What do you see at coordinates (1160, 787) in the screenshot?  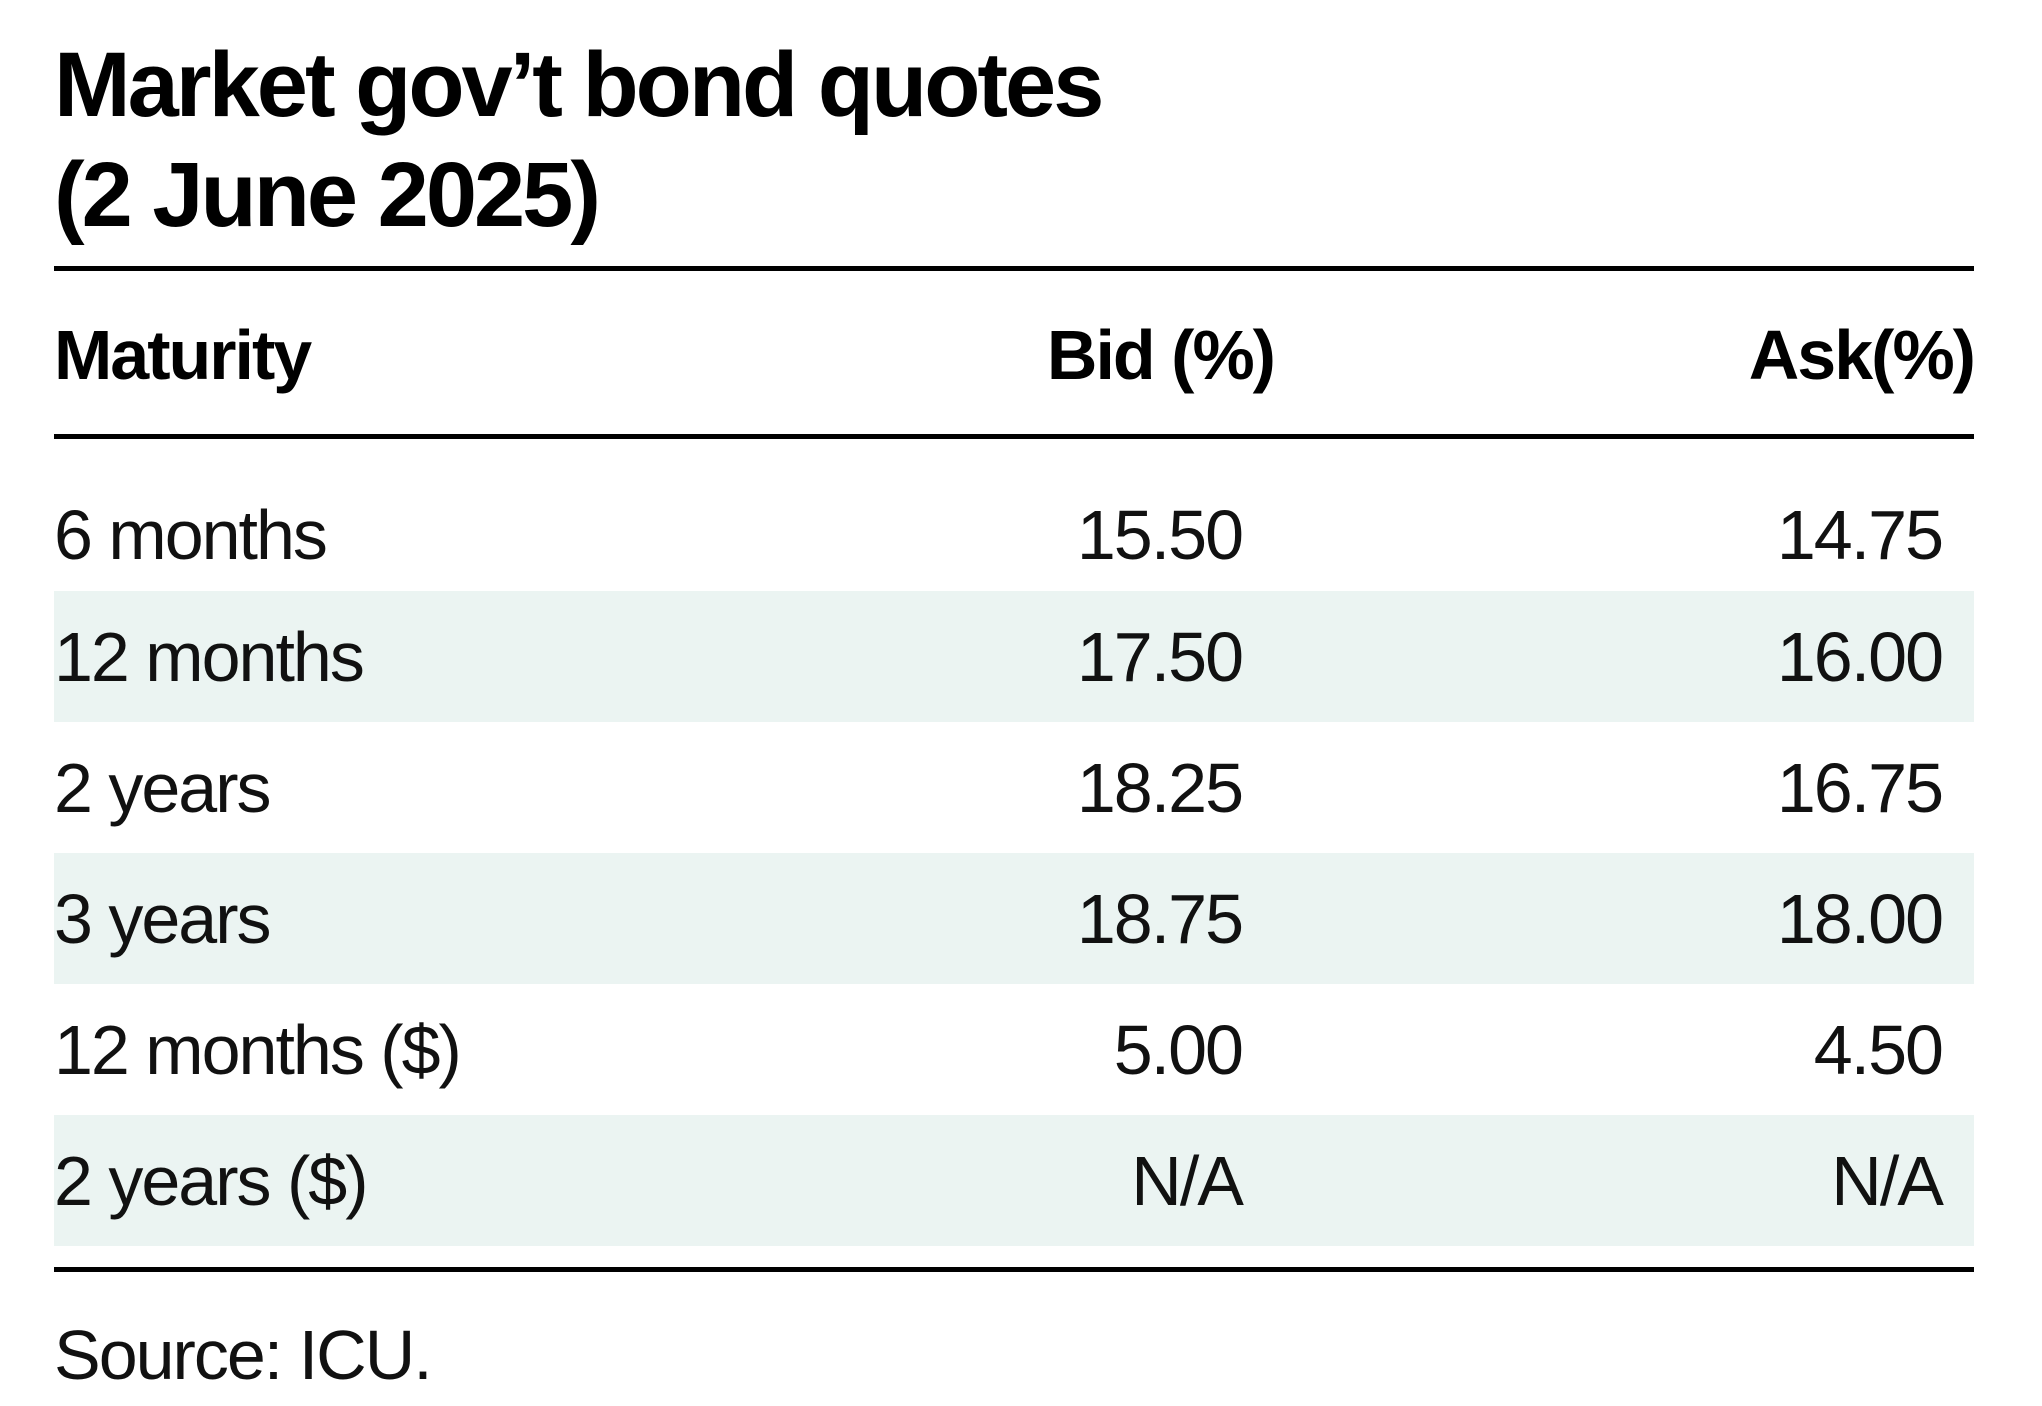 I see `bid-cell: 18.25` at bounding box center [1160, 787].